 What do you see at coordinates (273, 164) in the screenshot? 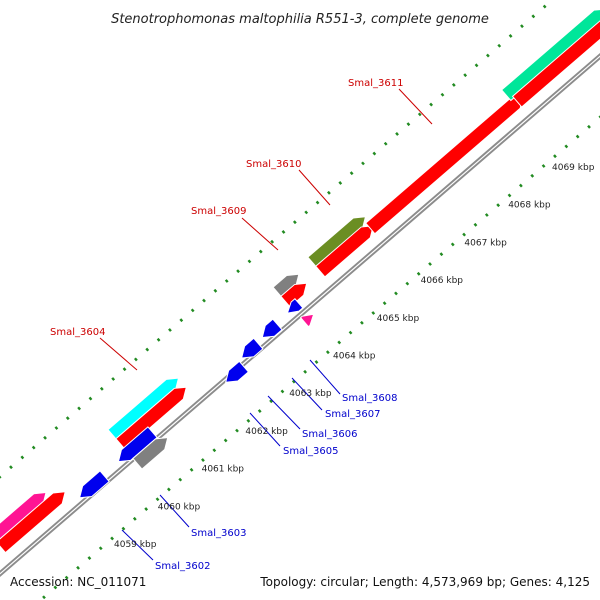
I see `gene-label-smal-3610: Smal_3610` at bounding box center [273, 164].